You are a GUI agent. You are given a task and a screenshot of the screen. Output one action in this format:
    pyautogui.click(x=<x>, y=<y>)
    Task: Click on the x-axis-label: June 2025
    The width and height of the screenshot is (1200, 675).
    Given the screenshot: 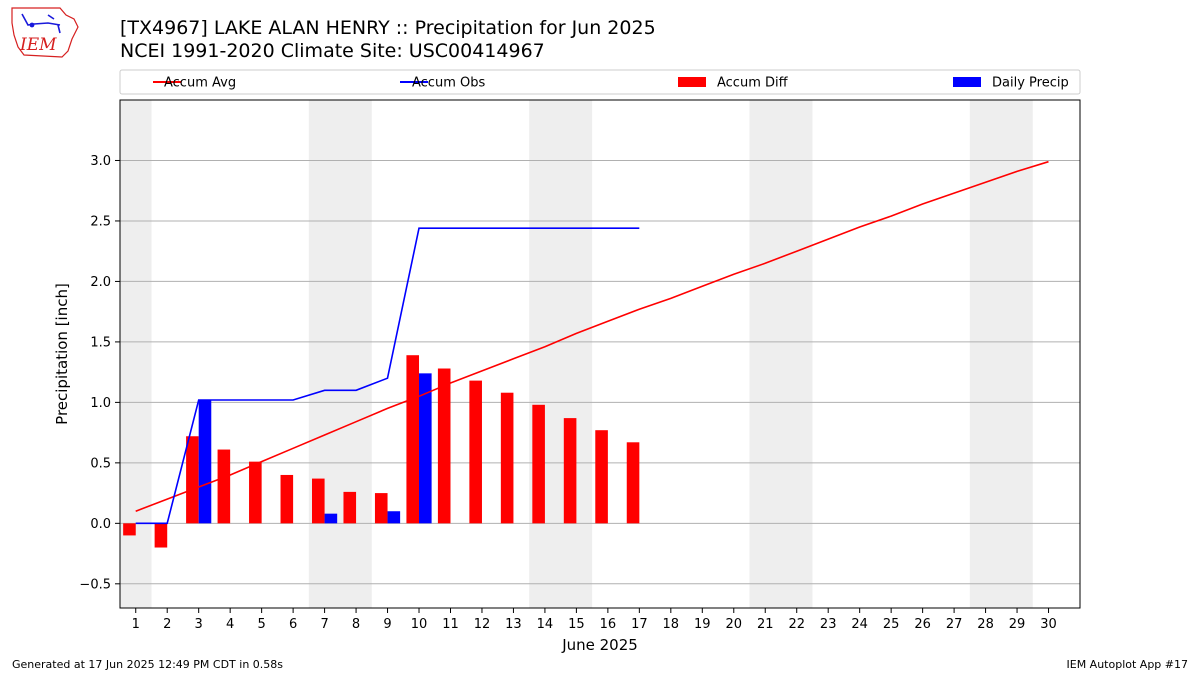 What is the action you would take?
    pyautogui.click(x=599, y=645)
    